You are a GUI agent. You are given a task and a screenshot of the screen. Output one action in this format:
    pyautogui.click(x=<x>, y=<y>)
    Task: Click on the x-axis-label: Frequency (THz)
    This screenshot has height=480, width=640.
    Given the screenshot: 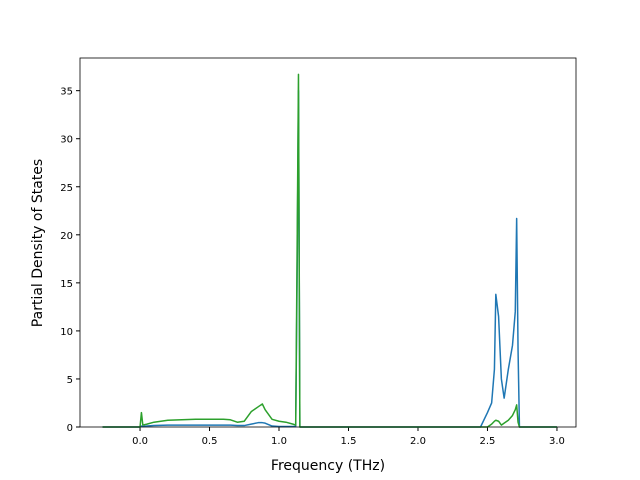 What is the action you would take?
    pyautogui.click(x=328, y=466)
    